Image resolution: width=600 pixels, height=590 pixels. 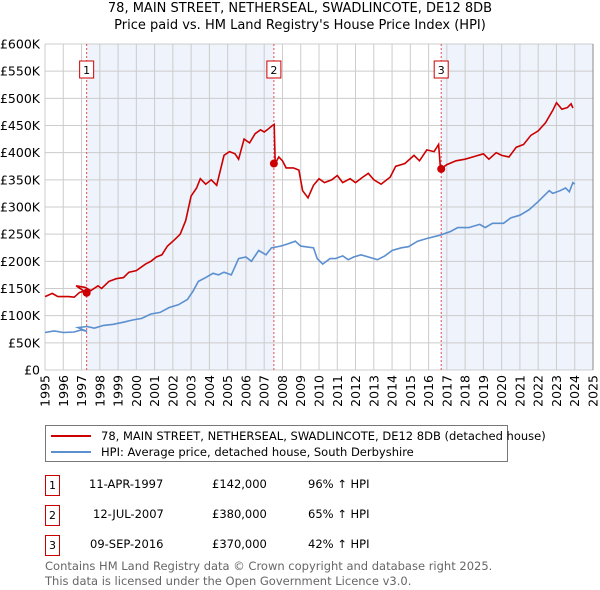 I want to click on x-tick-label: 2013, so click(x=373, y=391).